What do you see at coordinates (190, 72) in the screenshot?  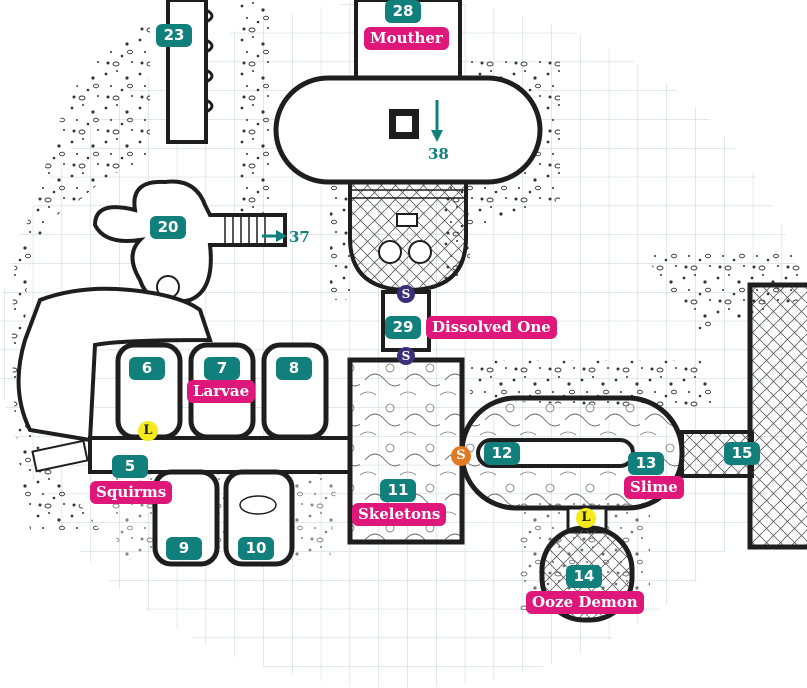 I see `room-23-shape` at bounding box center [190, 72].